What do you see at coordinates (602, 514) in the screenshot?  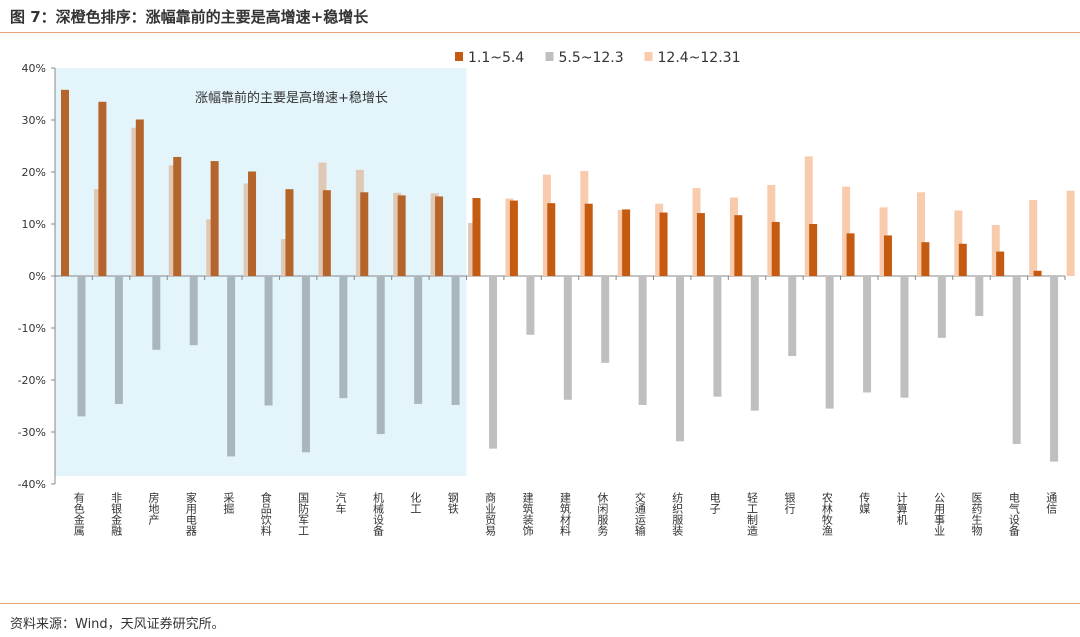 I see `x-tick-label: 休闲服务` at bounding box center [602, 514].